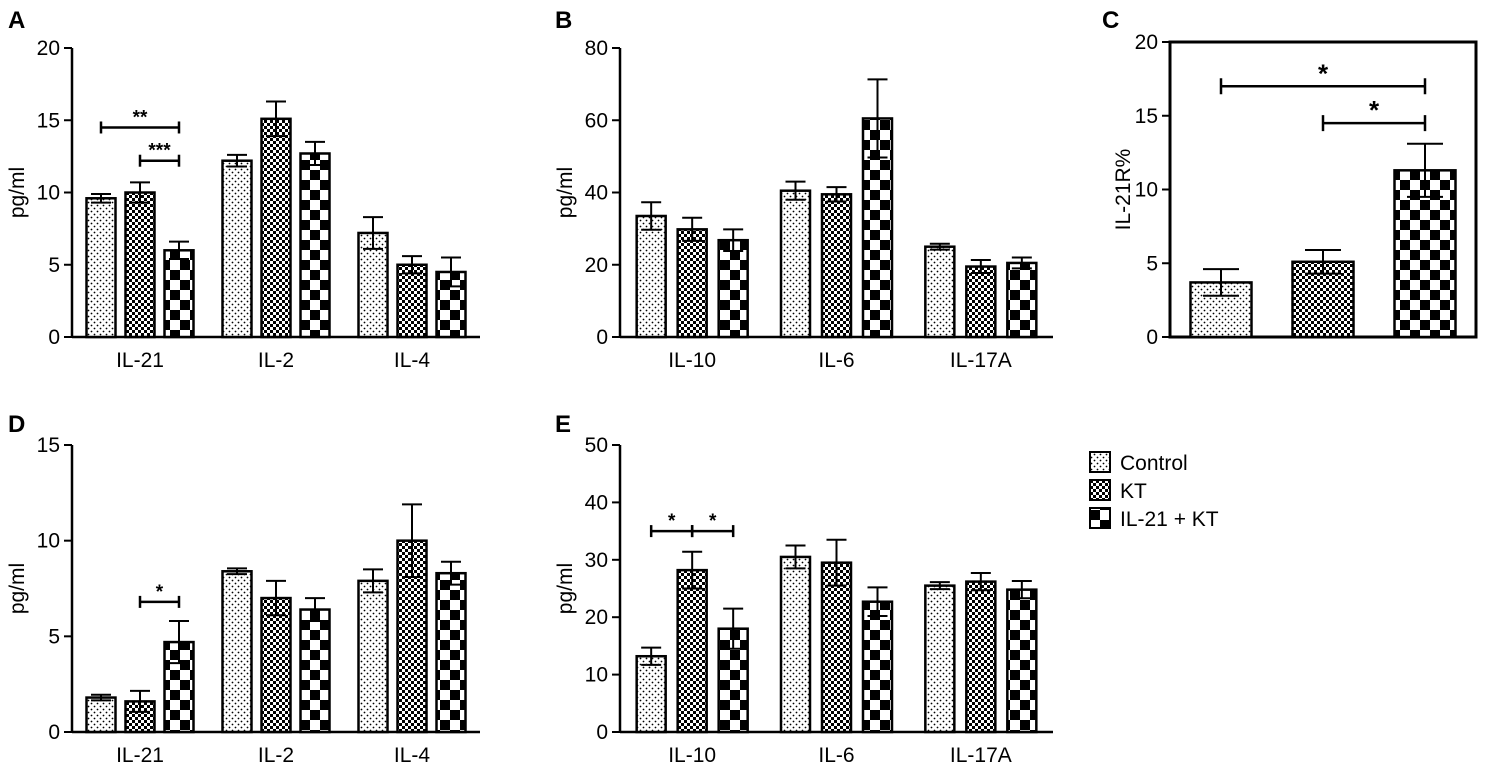 This screenshot has width=1489, height=771. Describe the element at coordinates (1100, 518) in the screenshot. I see `legend-swatch-il21-kt` at that location.